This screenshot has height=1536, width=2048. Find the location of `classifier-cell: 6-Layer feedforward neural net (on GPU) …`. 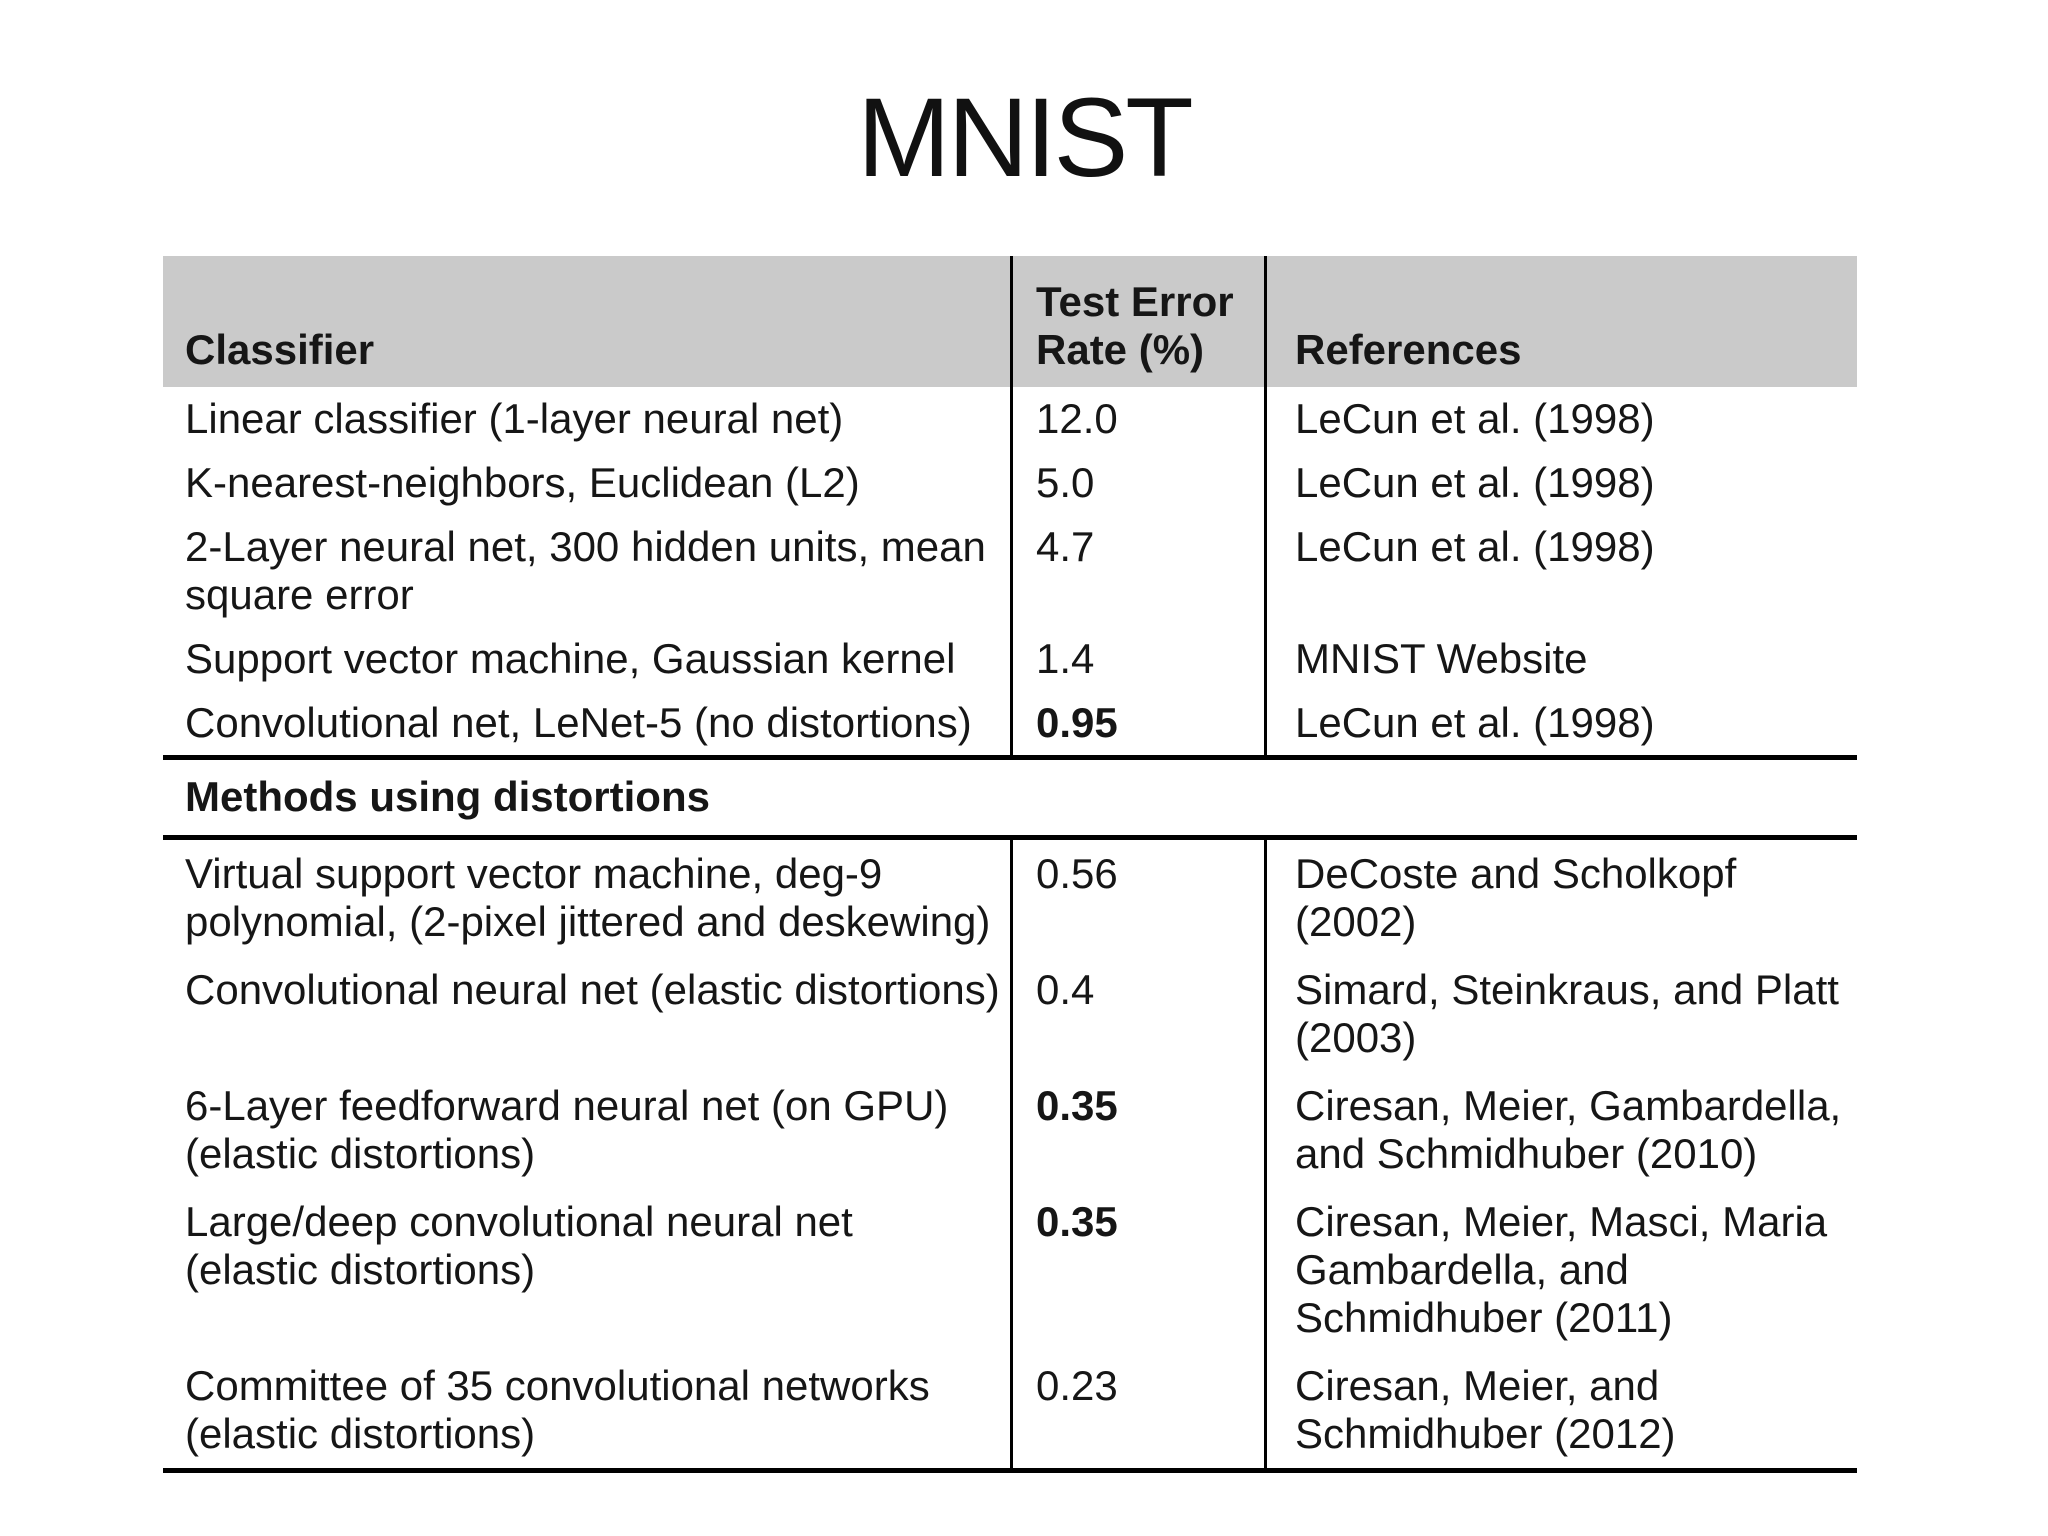

classifier-cell: 6-Layer feedforward neural net (on GPU) … is located at coordinates (567, 1129).